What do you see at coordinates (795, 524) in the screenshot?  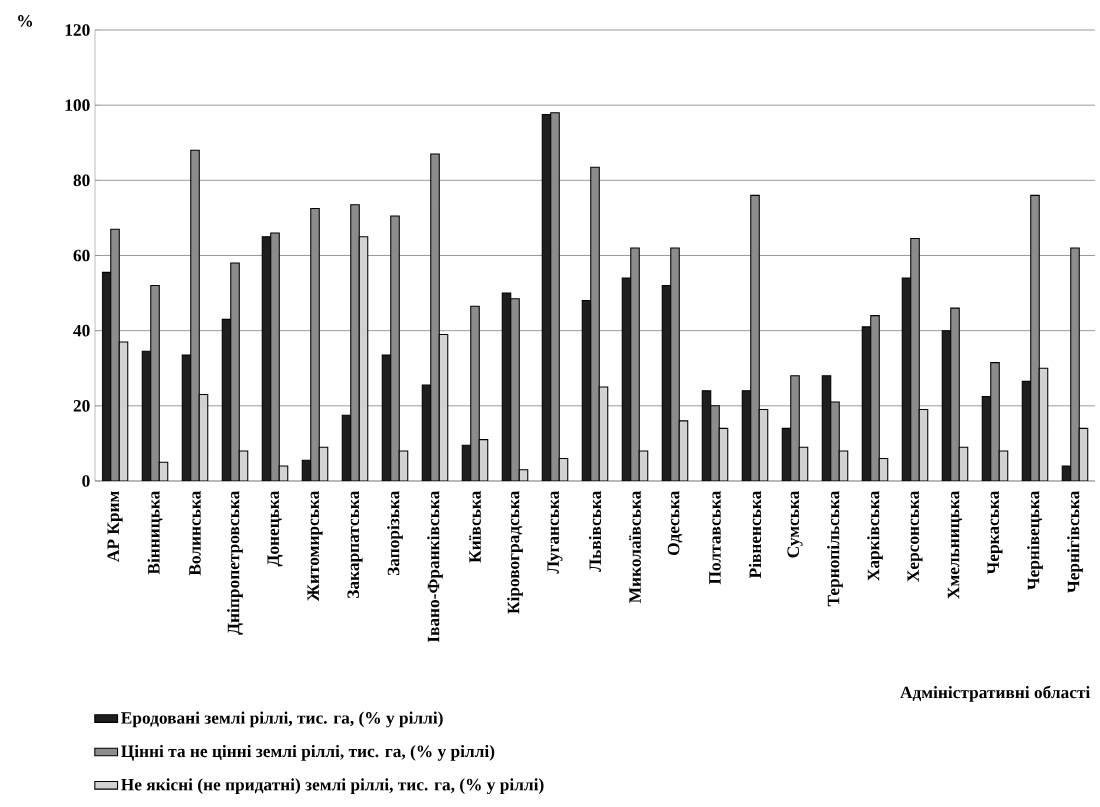 I see `x-tick-label: Сумська` at bounding box center [795, 524].